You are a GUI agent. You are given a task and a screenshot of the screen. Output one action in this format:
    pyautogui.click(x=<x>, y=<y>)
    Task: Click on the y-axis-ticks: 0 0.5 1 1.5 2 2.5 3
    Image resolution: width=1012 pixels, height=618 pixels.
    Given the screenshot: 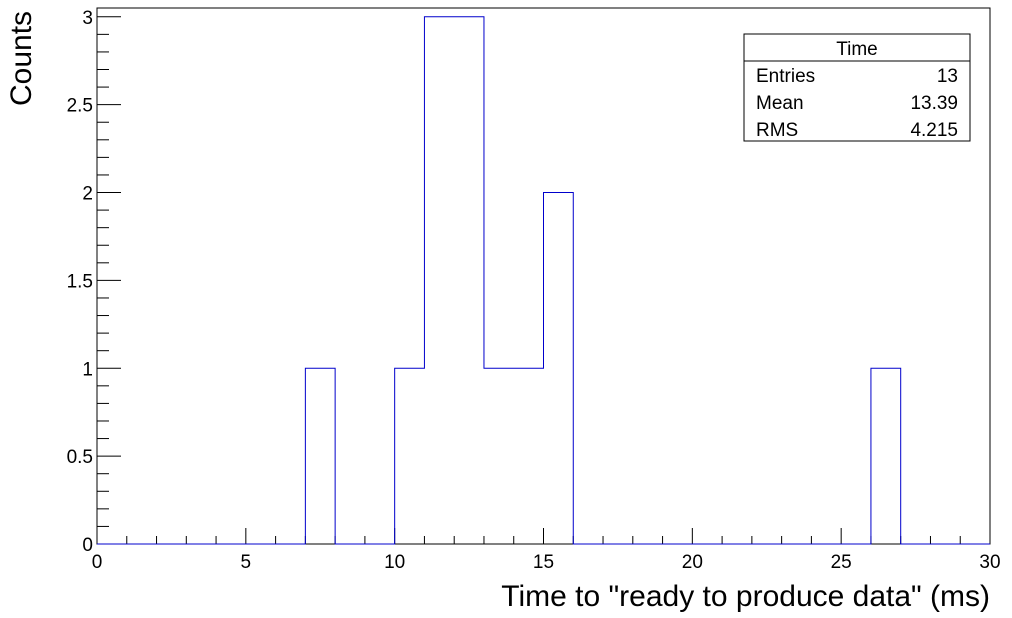 What is the action you would take?
    pyautogui.click(x=94, y=282)
    